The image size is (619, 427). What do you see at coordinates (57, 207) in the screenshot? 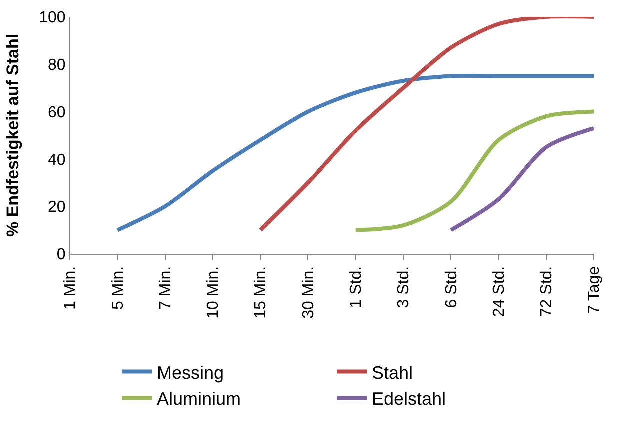
I see `y-tick-label: 20` at bounding box center [57, 207].